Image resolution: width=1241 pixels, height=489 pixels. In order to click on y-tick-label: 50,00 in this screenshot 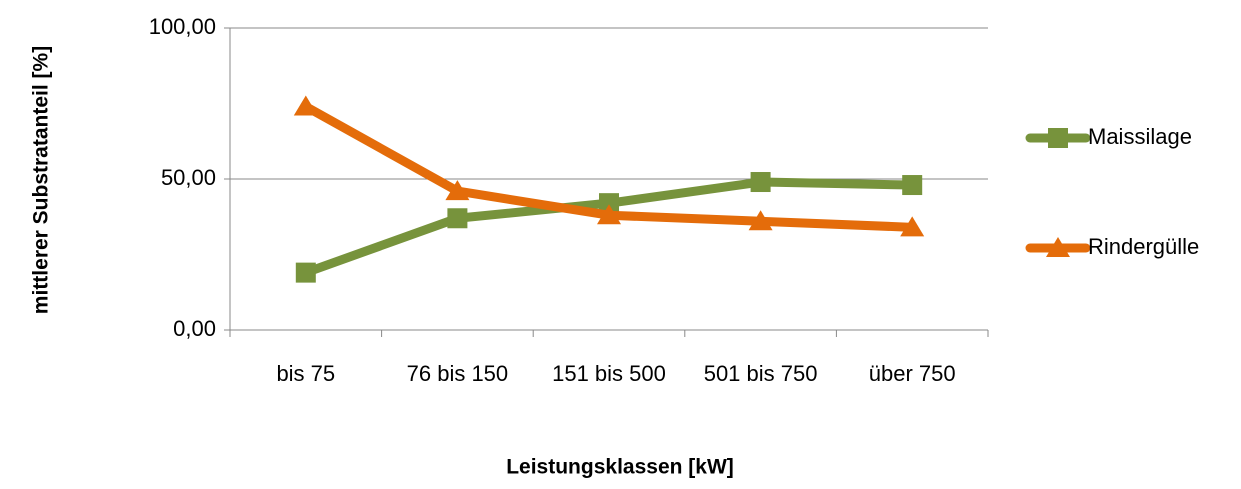, I will do `click(188, 177)`.